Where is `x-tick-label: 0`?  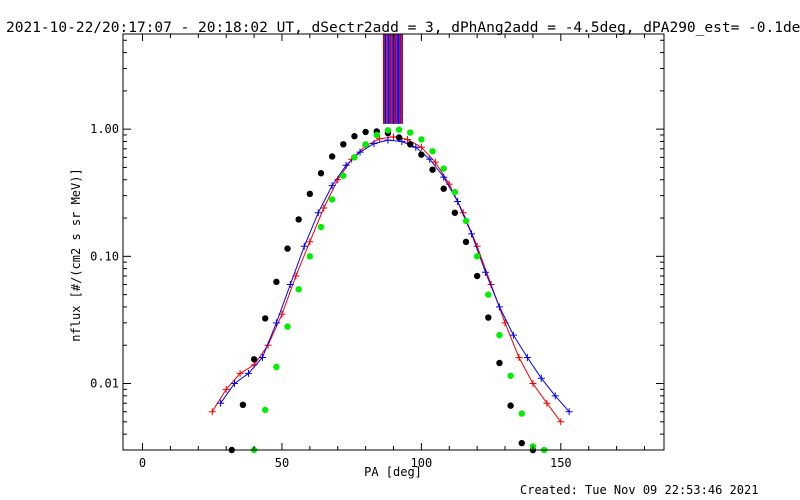
x-tick-label: 0 is located at coordinates (142, 463).